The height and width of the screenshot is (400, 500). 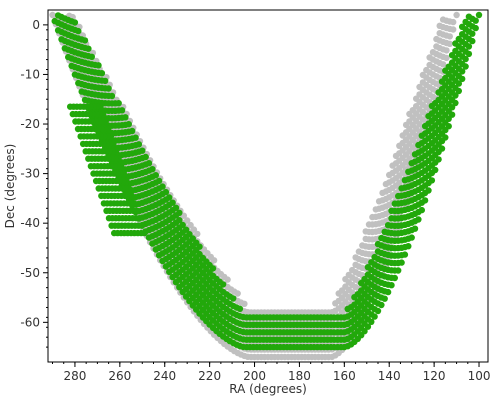 What do you see at coordinates (74, 376) in the screenshot?
I see `x-tick-label: 280` at bounding box center [74, 376].